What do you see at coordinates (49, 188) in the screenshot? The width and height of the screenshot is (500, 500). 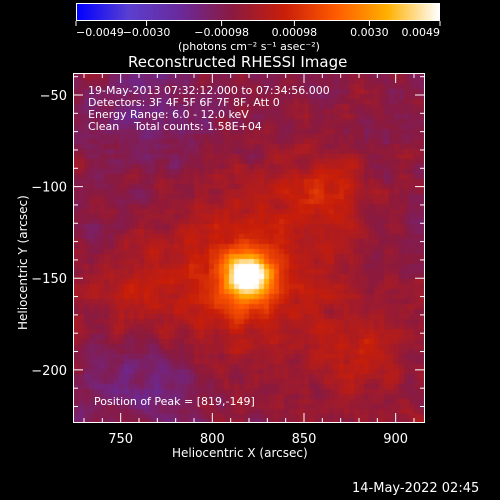 I see `y-tick-label: −100` at bounding box center [49, 188].